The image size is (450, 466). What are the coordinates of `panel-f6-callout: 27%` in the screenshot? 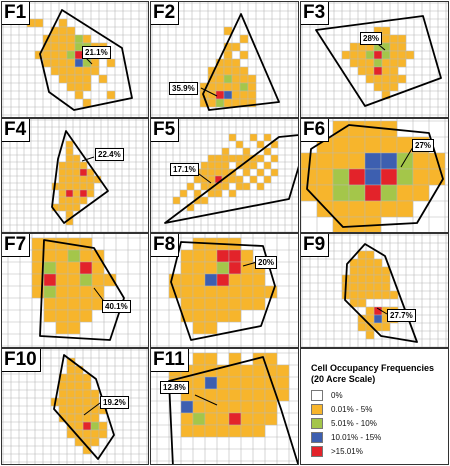 It's located at (423, 145).